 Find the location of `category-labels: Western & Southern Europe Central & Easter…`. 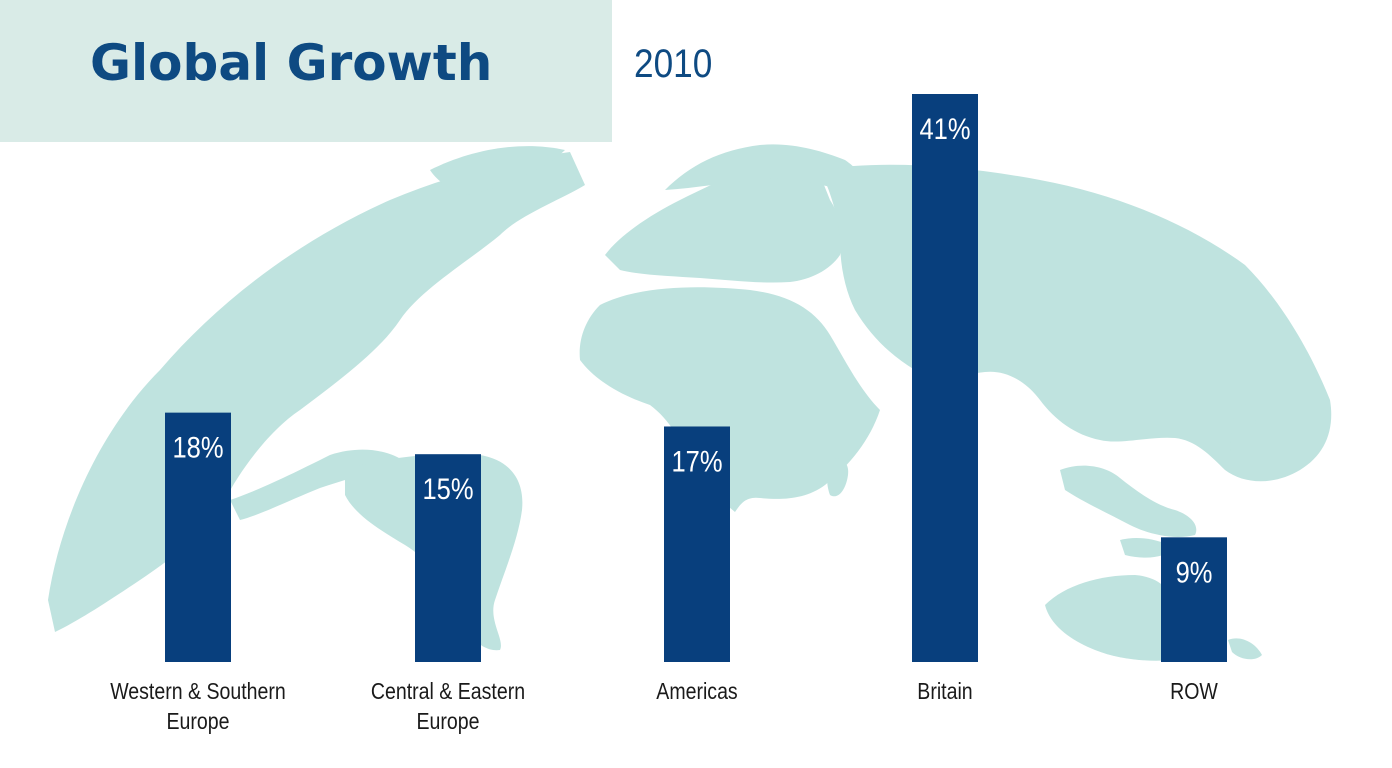

category-labels: Western & Southern Europe Central & Easter… is located at coordinates (664, 707).